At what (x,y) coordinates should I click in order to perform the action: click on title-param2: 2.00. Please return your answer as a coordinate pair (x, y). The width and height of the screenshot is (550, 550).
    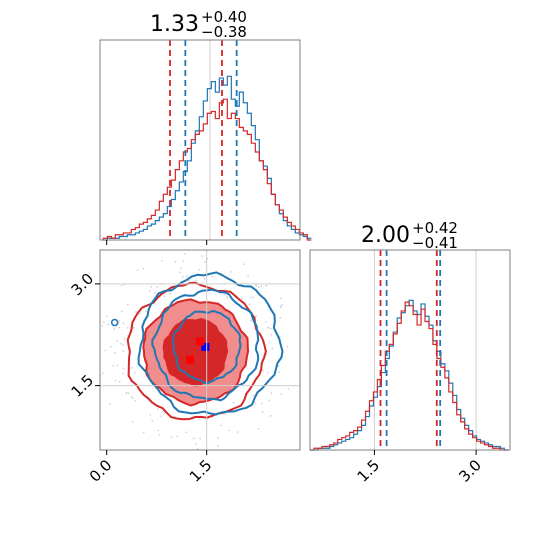
    Looking at the image, I should click on (385, 235).